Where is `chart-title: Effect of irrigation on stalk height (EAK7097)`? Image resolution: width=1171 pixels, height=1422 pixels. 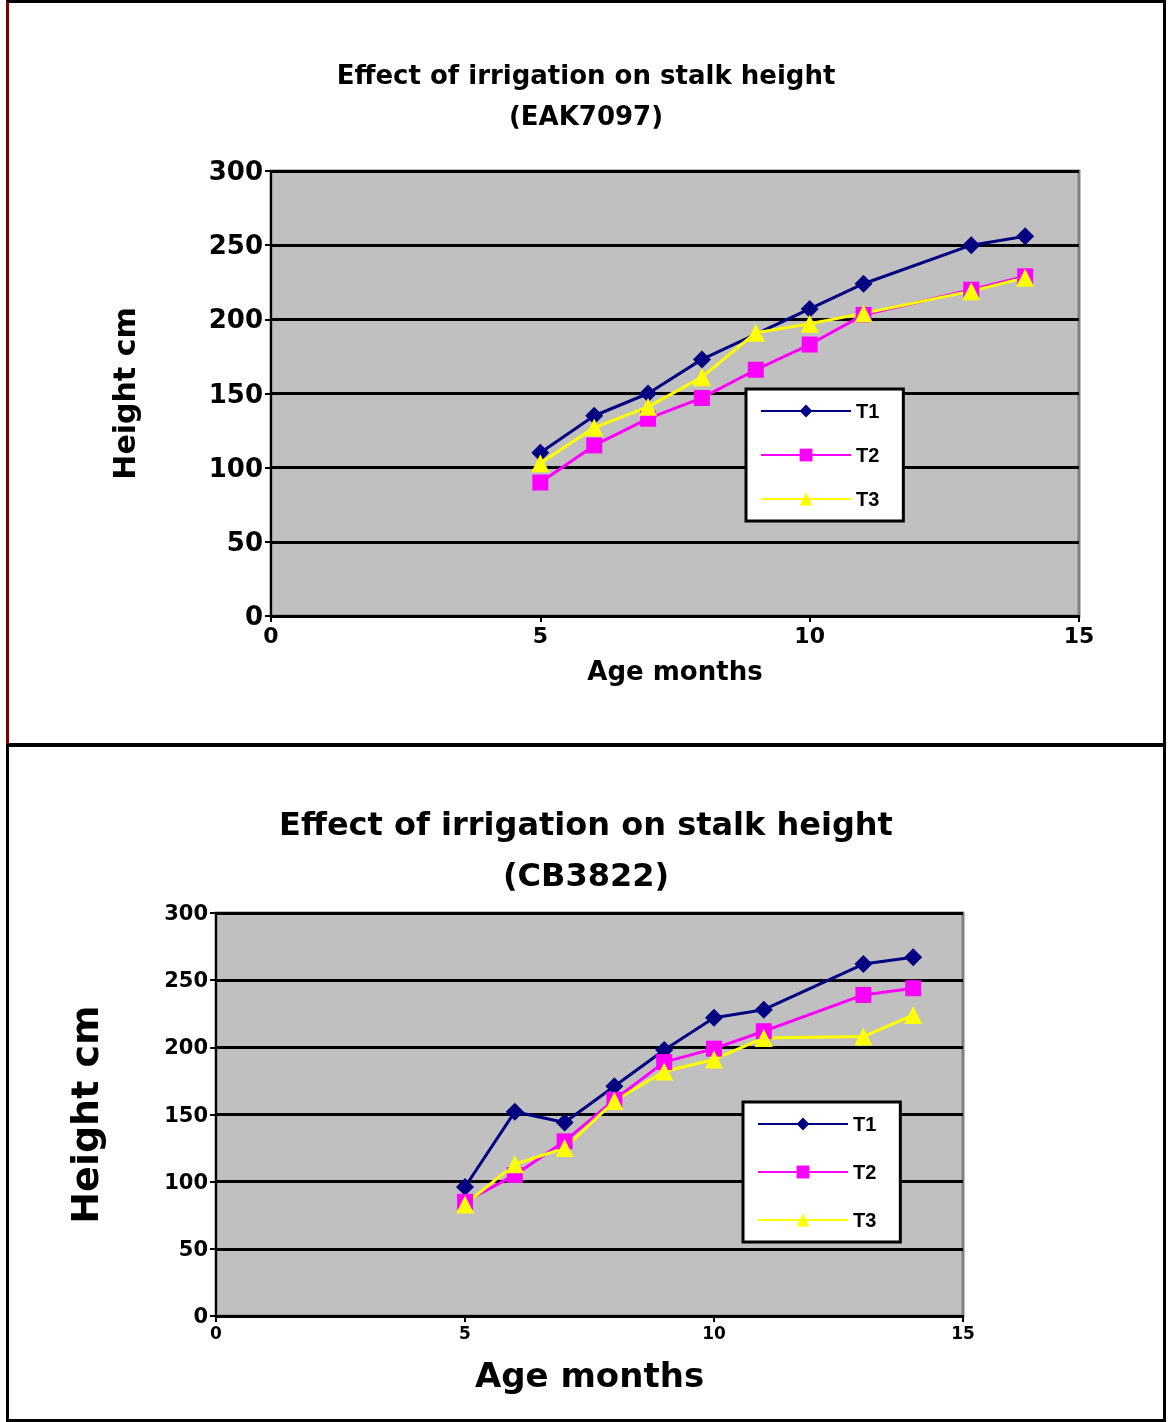
chart-title: Effect of irrigation on stalk height (EAK7097) is located at coordinates (586, 95).